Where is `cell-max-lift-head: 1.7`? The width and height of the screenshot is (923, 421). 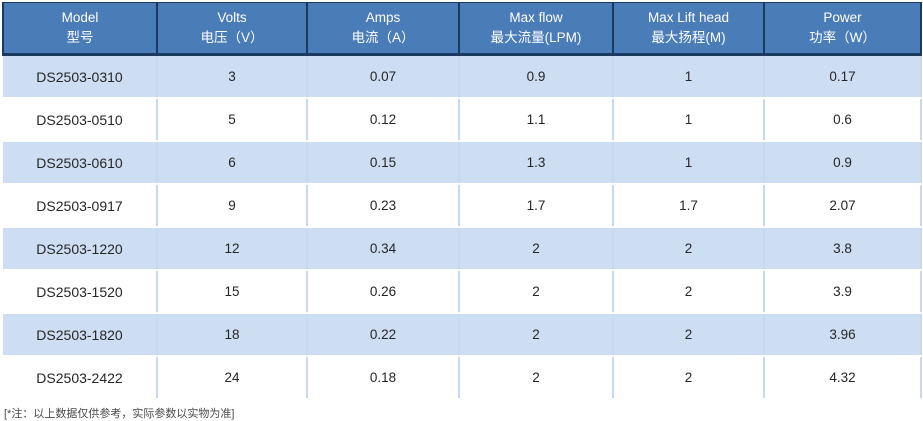 cell-max-lift-head: 1.7 is located at coordinates (689, 206).